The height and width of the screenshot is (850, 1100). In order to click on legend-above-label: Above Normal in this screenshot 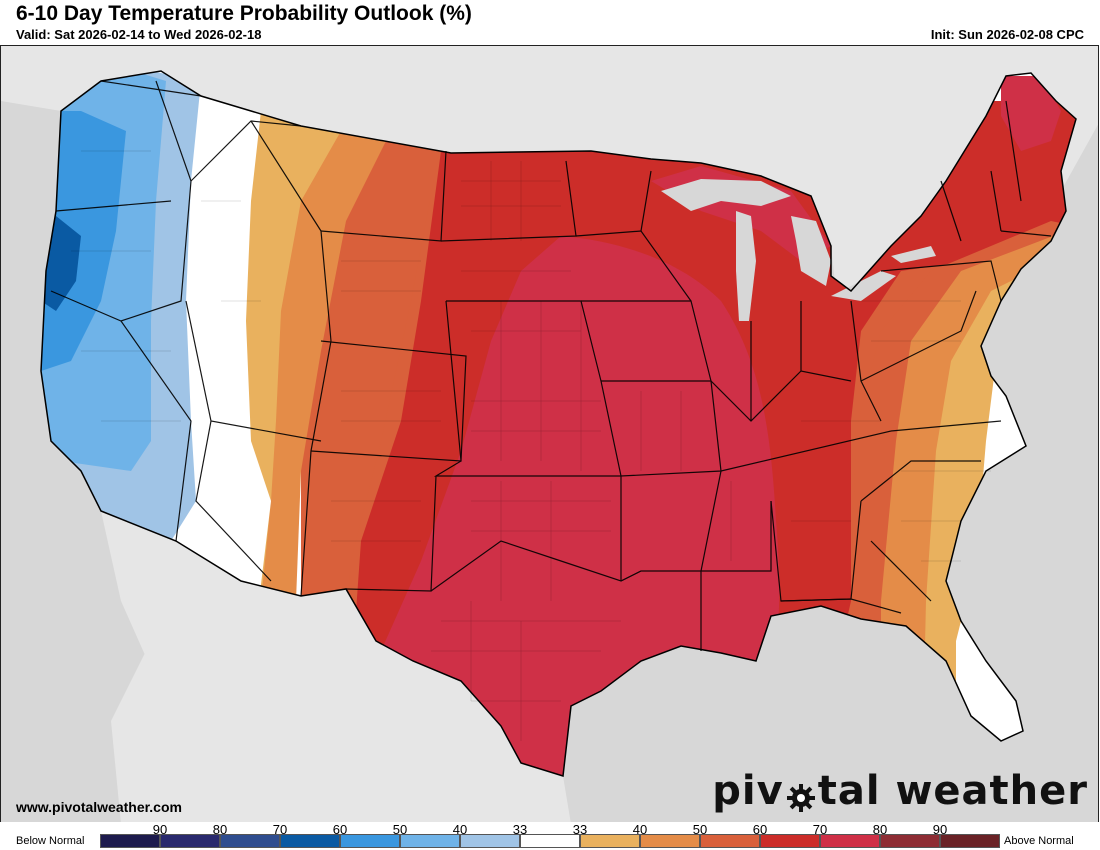, I will do `click(1039, 841)`.